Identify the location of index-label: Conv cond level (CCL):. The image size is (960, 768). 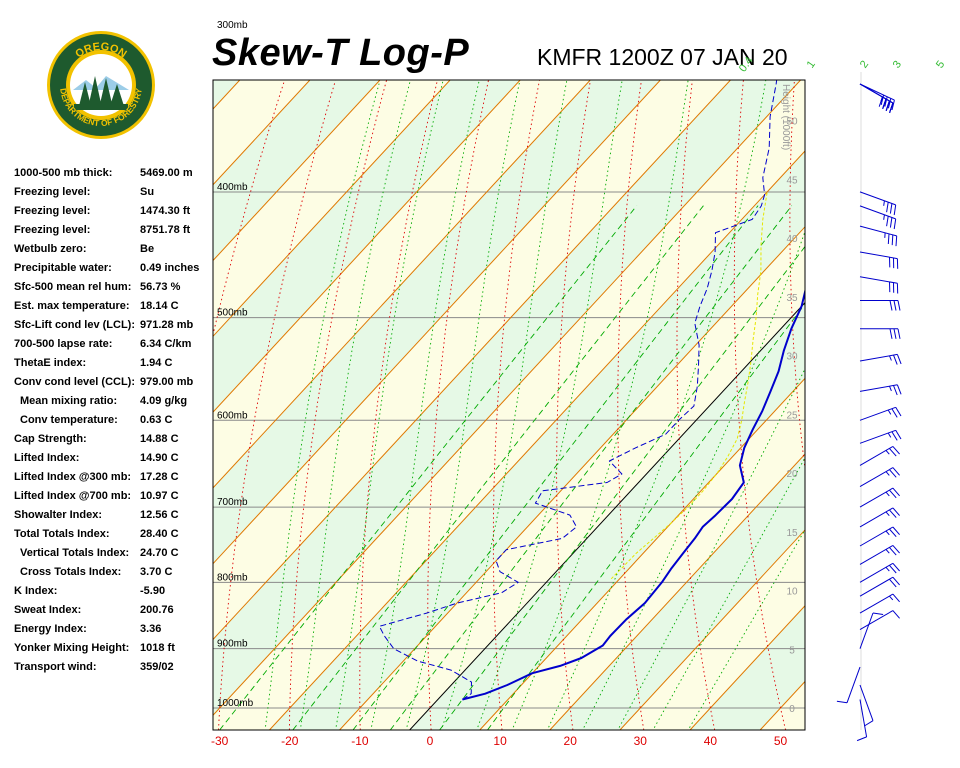
(75, 382).